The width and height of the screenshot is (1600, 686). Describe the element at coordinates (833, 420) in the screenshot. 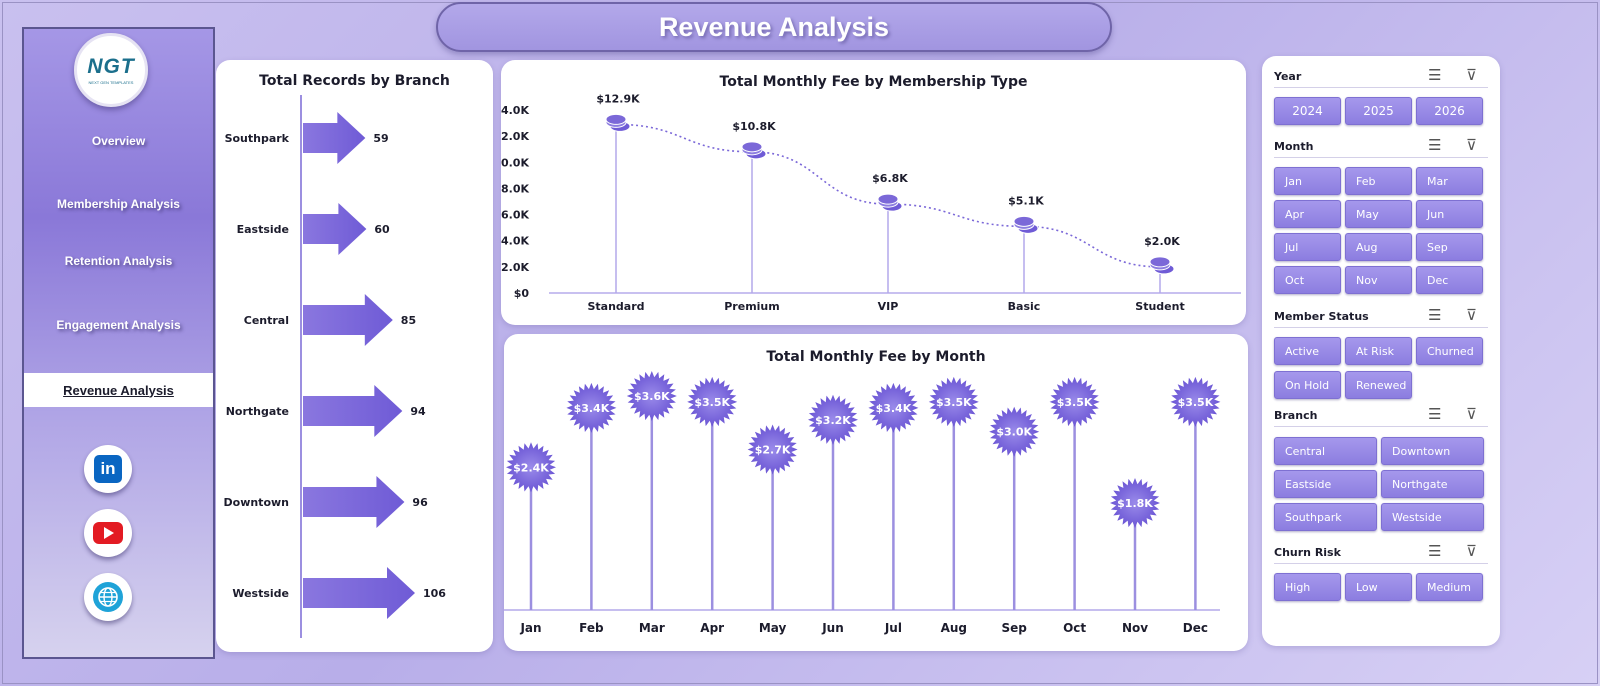

I see `month-value-label: $3.2K` at that location.